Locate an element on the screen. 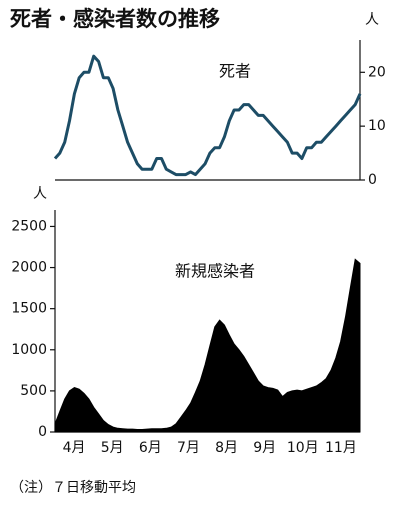  y-tick-label: 1500 is located at coordinates (29, 309).